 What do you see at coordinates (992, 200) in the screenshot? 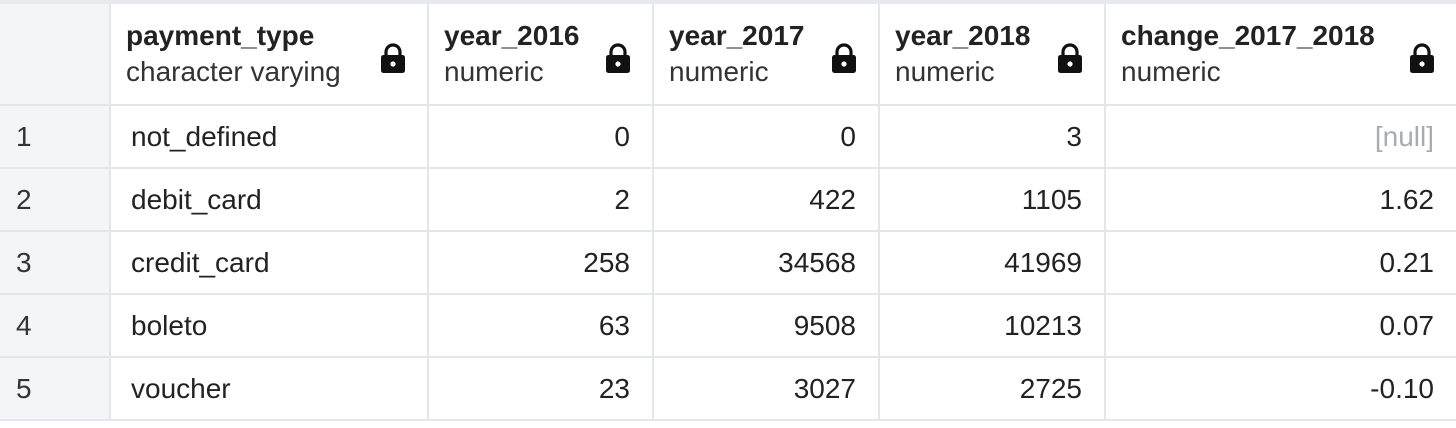
I see `cell-year-2018: 1105` at bounding box center [992, 200].